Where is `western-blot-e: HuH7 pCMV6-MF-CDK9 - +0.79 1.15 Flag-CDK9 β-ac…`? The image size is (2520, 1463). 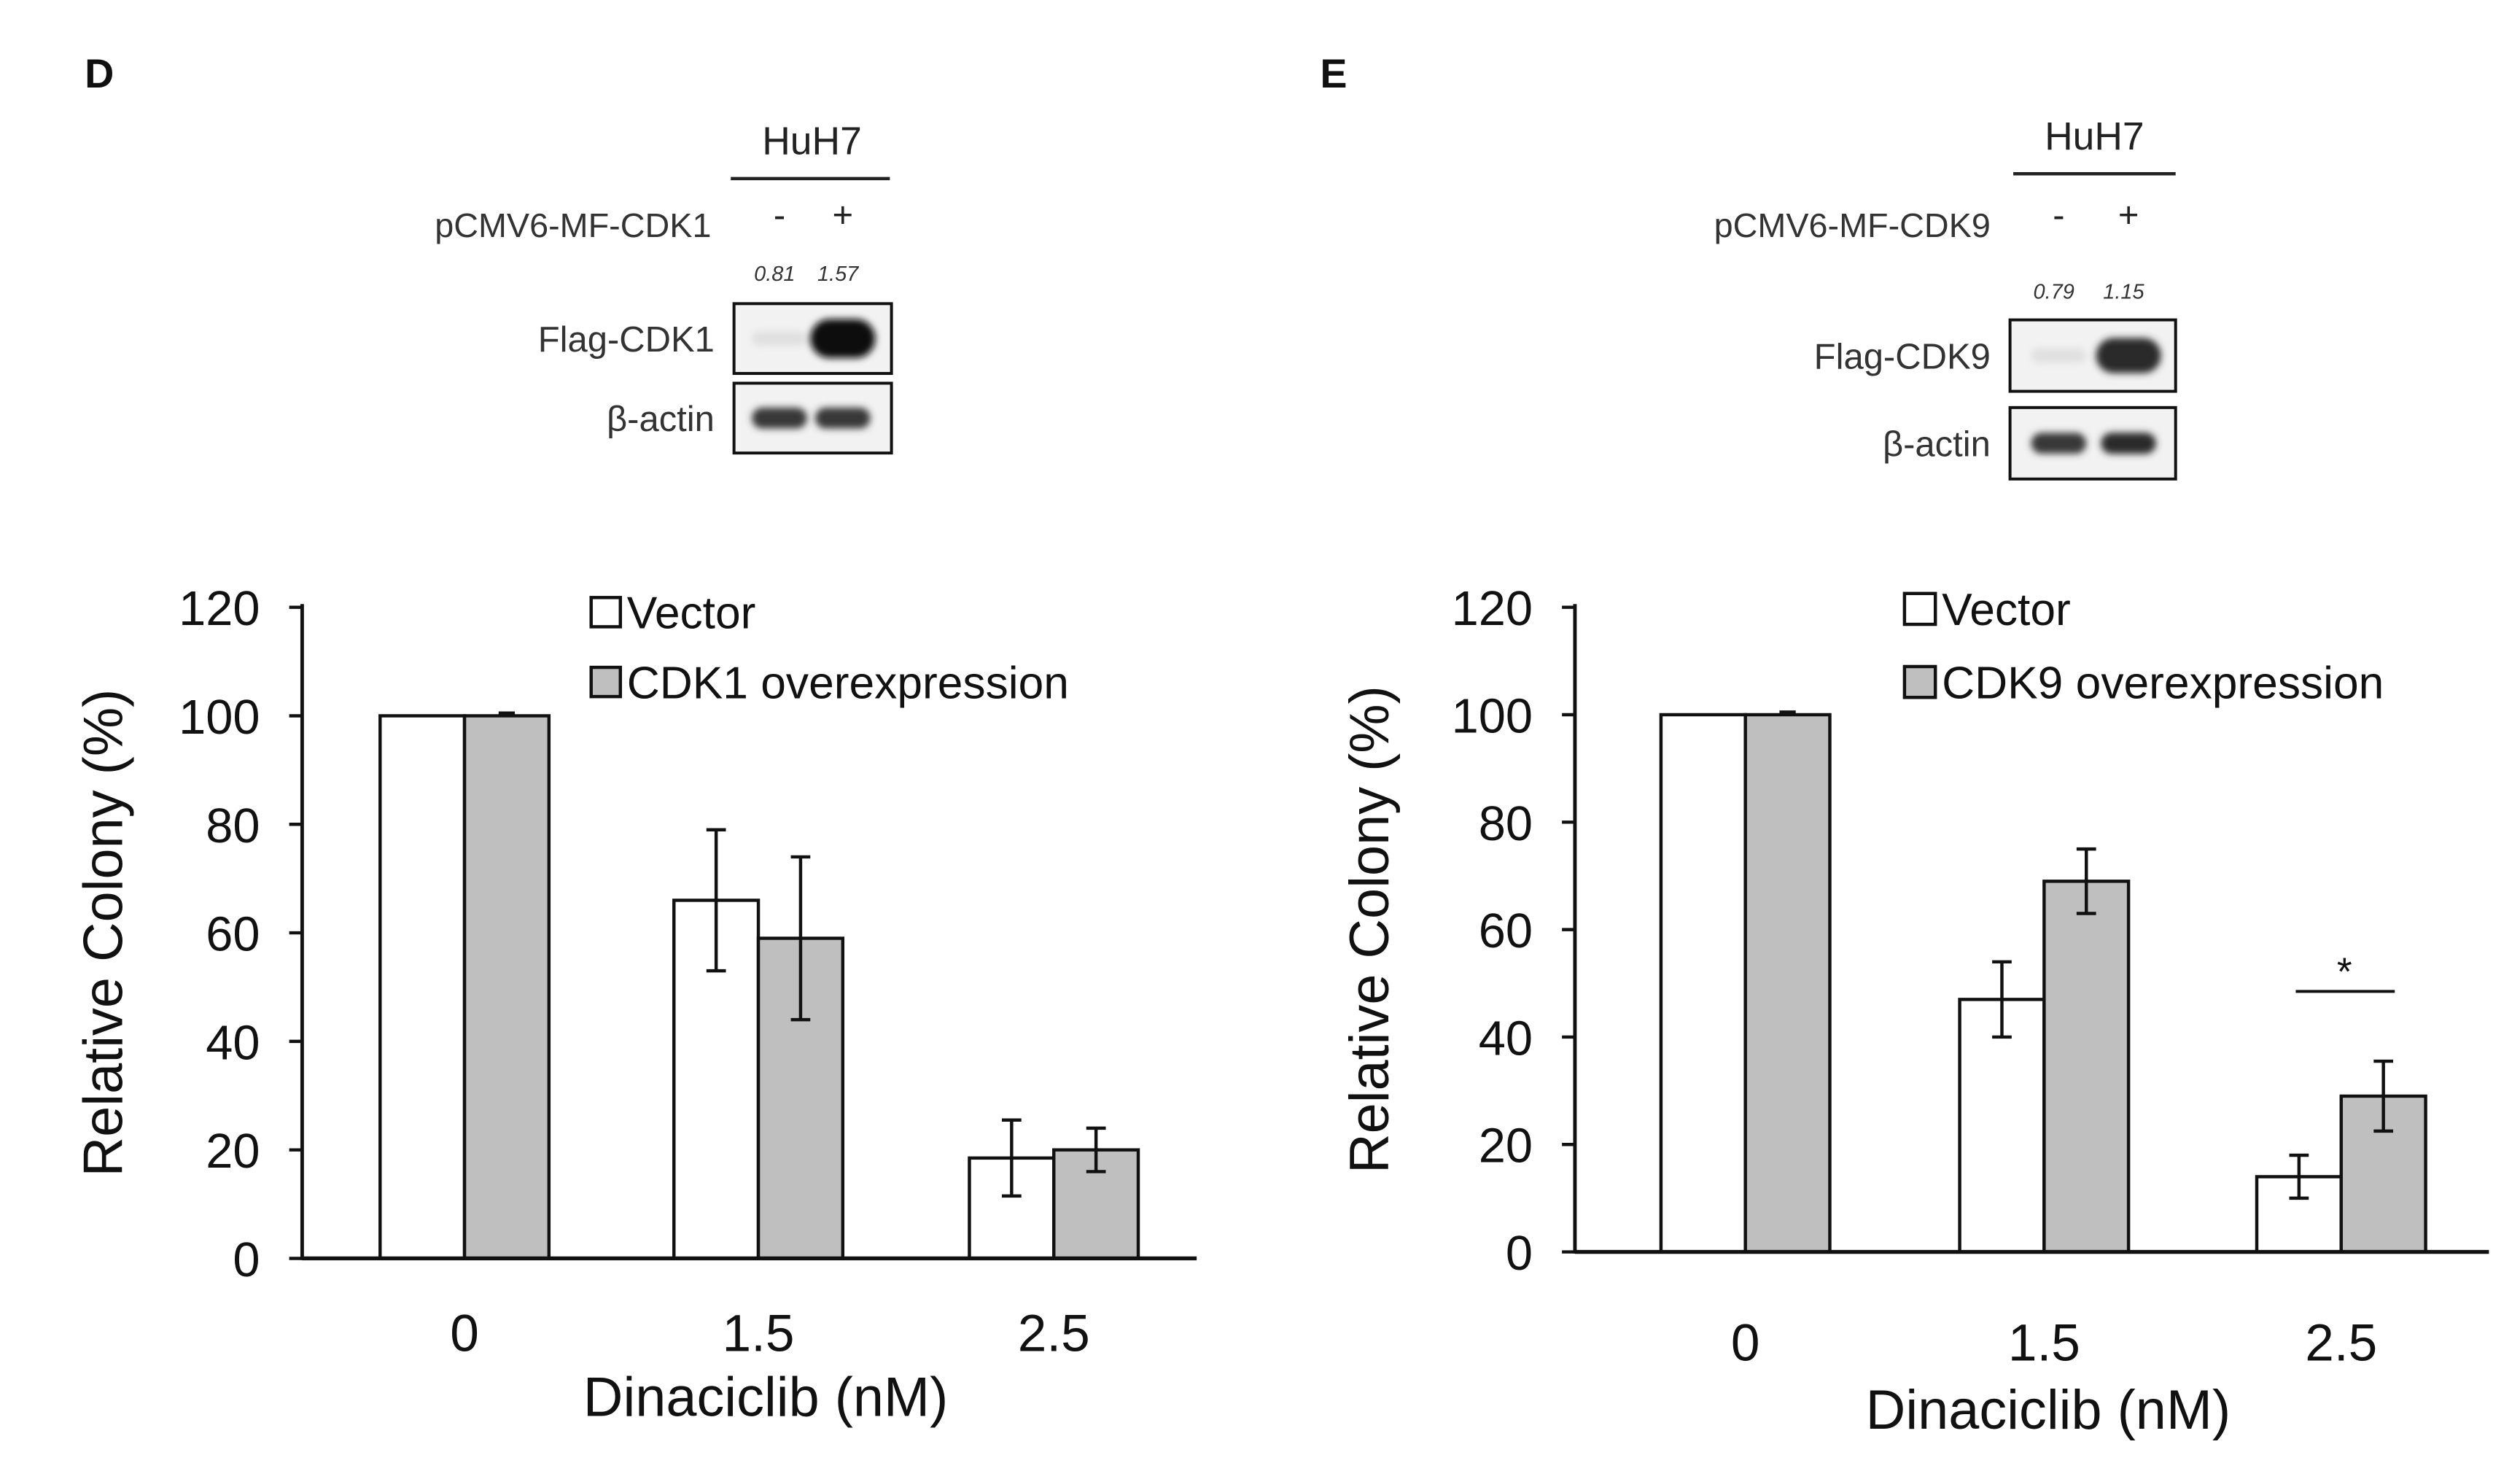 western-blot-e: HuH7 pCMV6-MF-CDK9 - +0.79 1.15 Flag-CDK9 β-ac… is located at coordinates (1945, 298).